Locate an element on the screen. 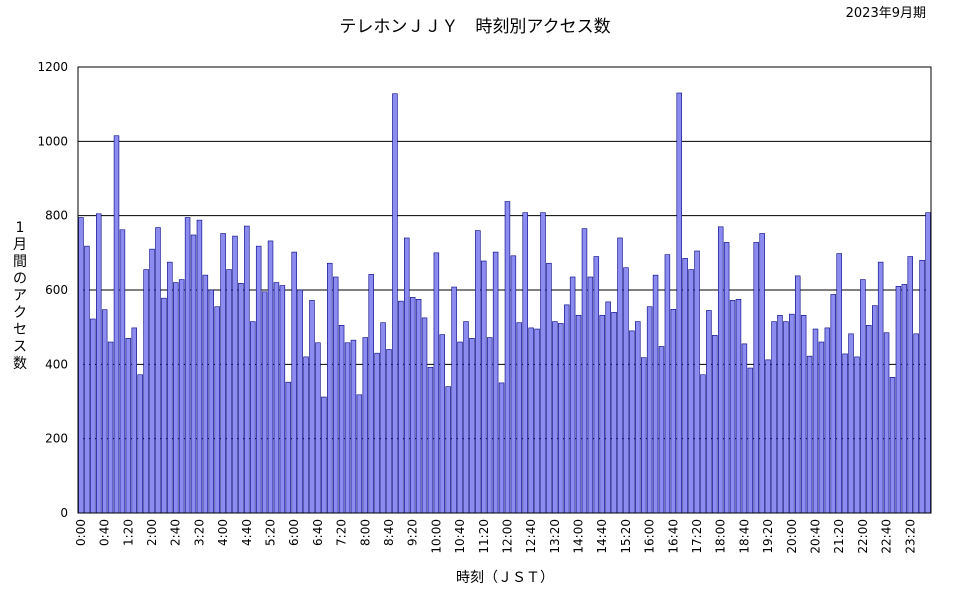 The image size is (970, 594). x-tick-label: 14:40 is located at coordinates (602, 536).